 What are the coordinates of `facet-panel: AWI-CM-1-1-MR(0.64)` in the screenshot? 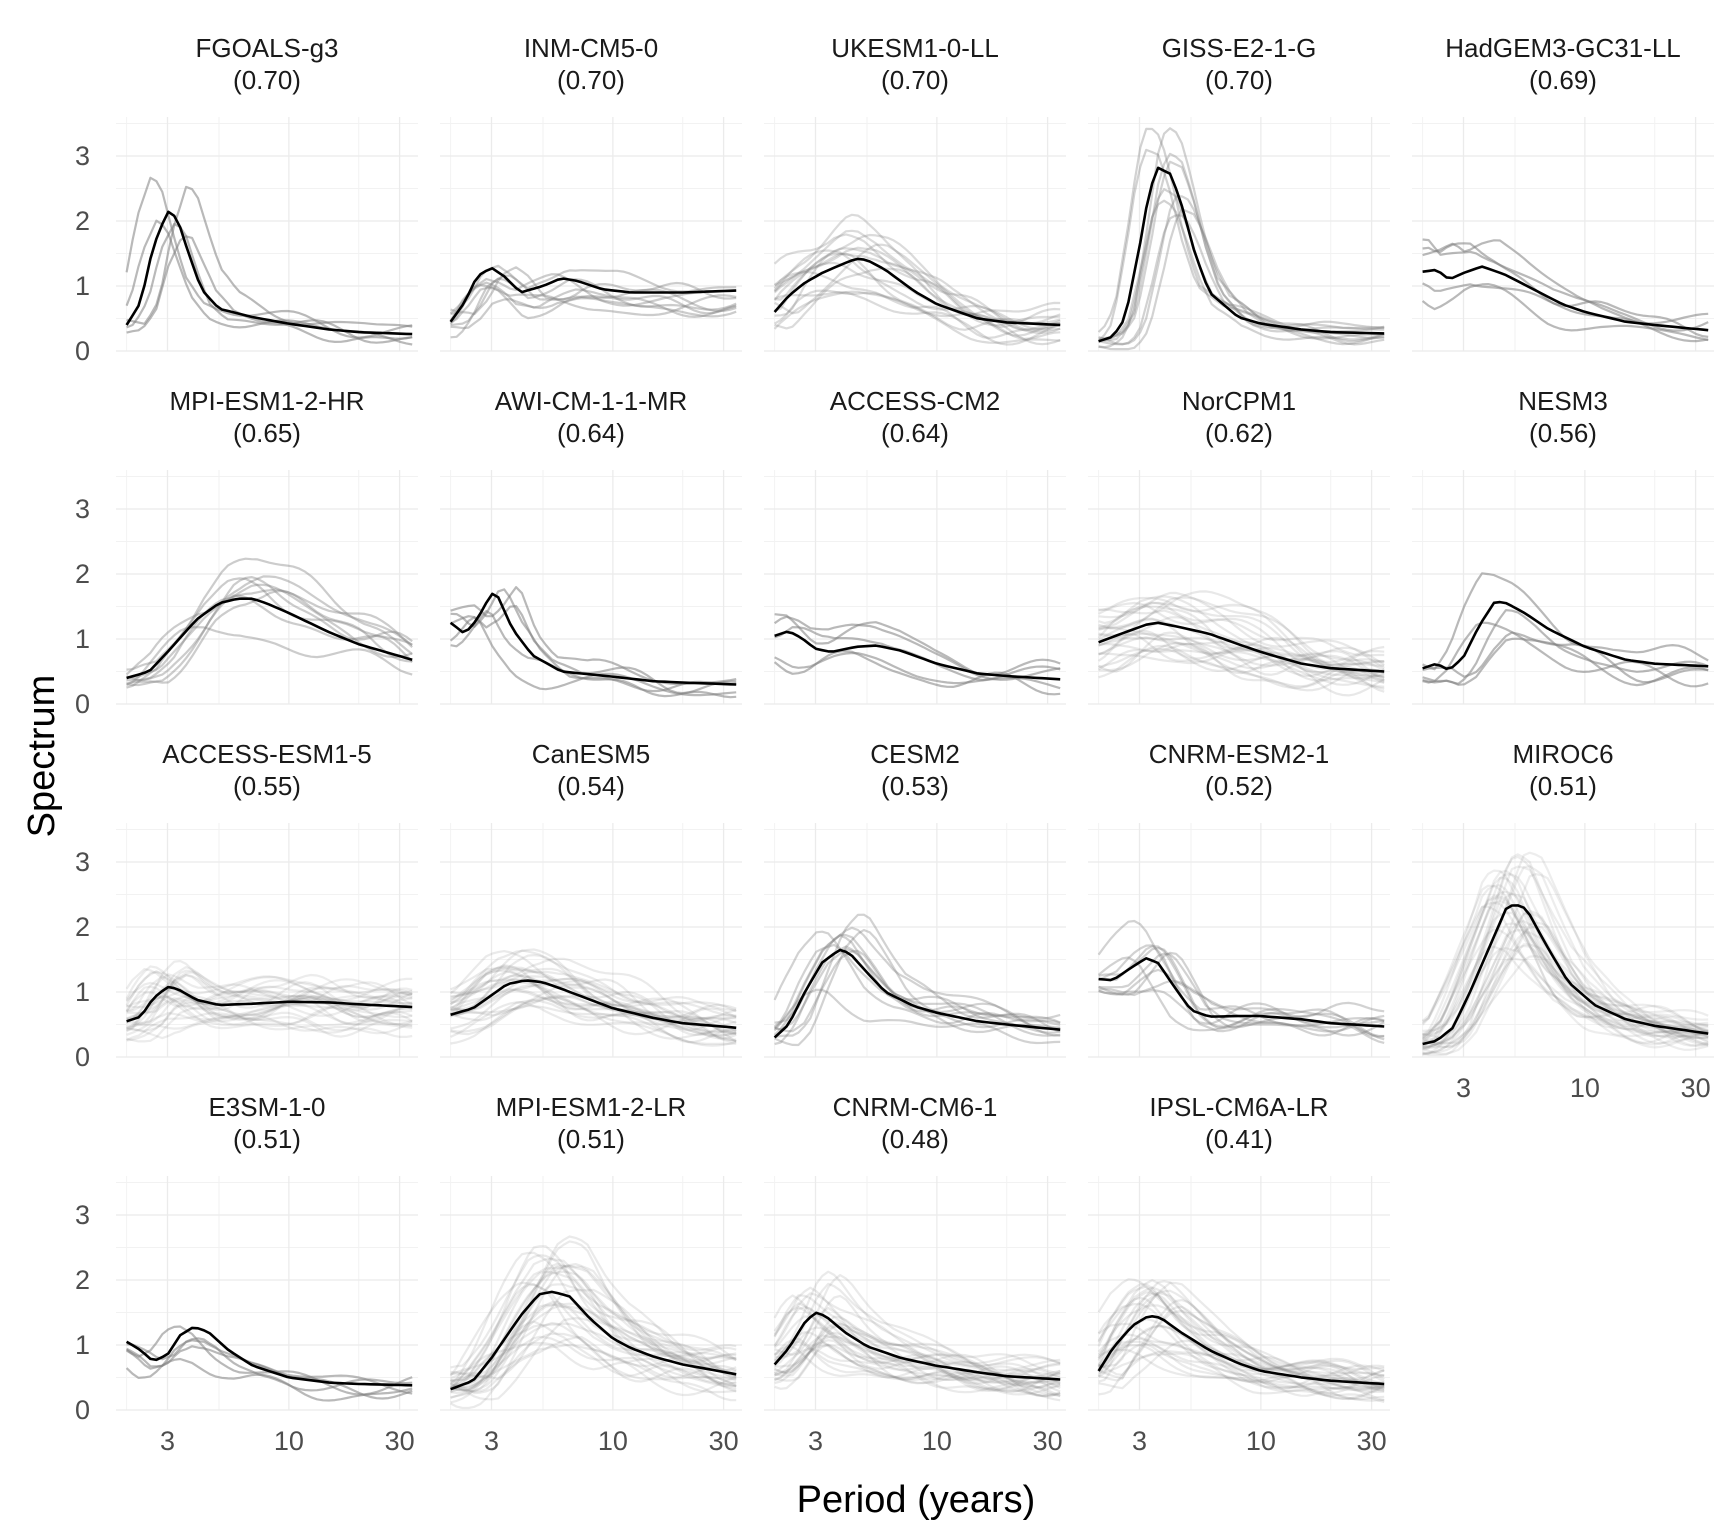 It's located at (591, 545).